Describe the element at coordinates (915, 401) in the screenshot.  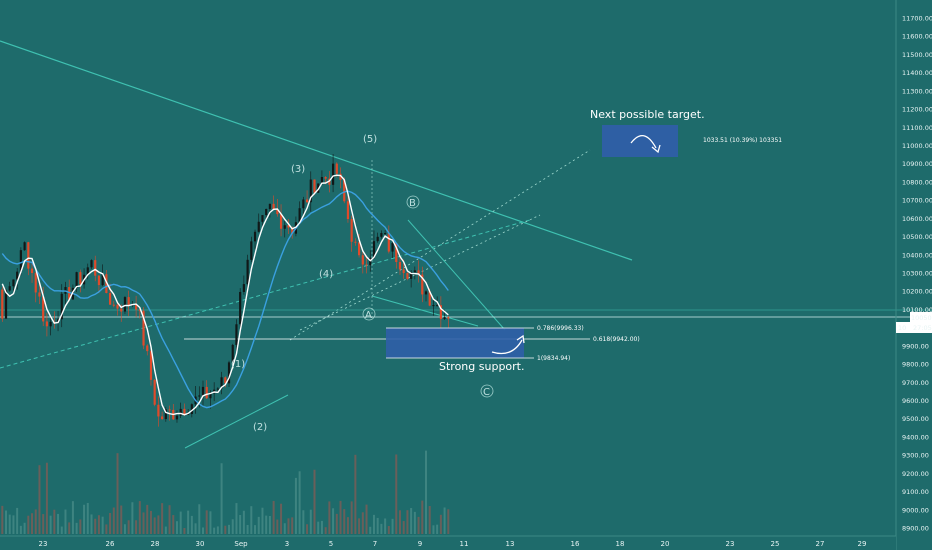
I see `y-tick-label: 9600.00` at that location.